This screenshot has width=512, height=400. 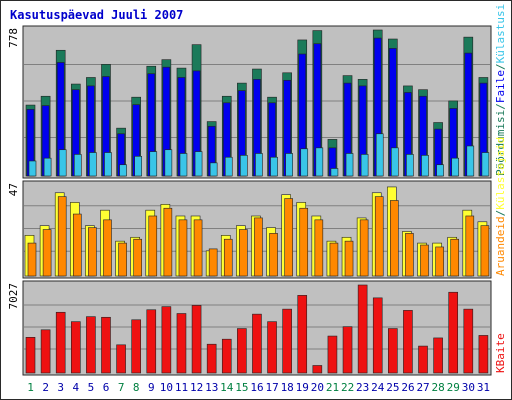 I want to click on day-label: 9, so click(x=151, y=387).